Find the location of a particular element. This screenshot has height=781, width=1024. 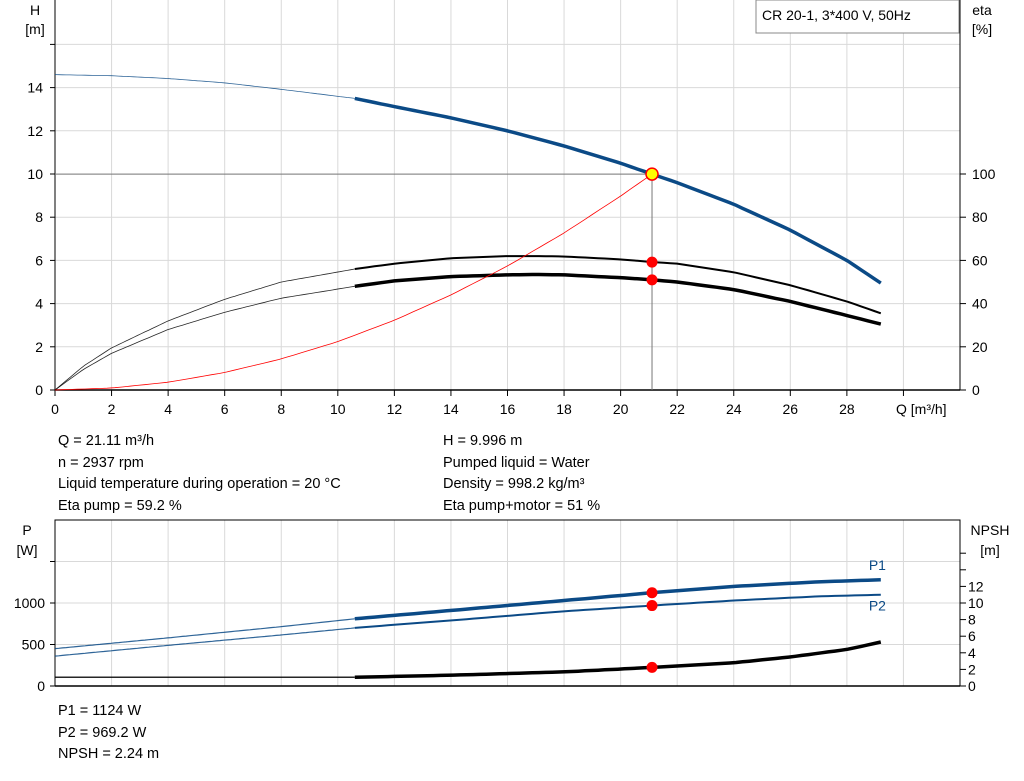

x-axis-label: Q [m³/h] is located at coordinates (921, 409).